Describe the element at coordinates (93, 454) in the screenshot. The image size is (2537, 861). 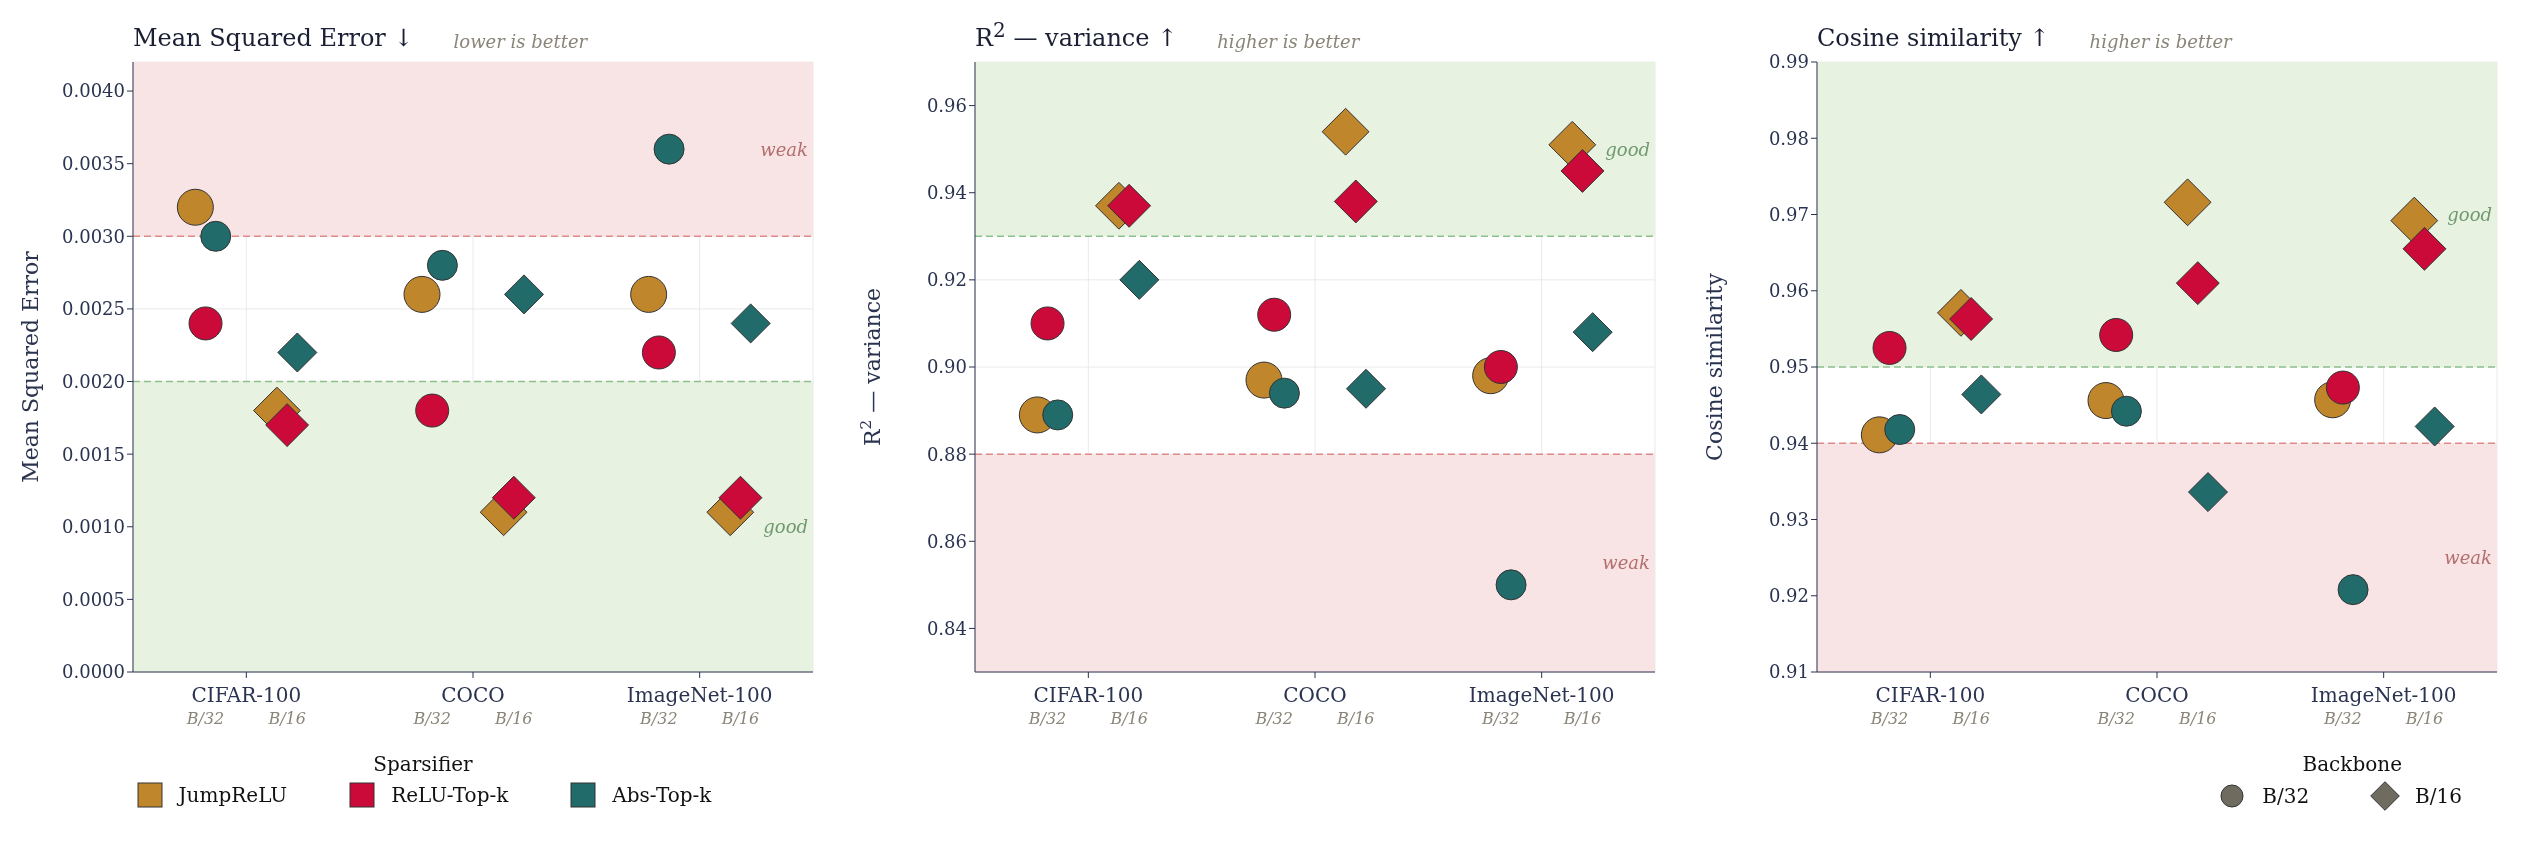
I see `y-tick-label: 0.0015` at that location.